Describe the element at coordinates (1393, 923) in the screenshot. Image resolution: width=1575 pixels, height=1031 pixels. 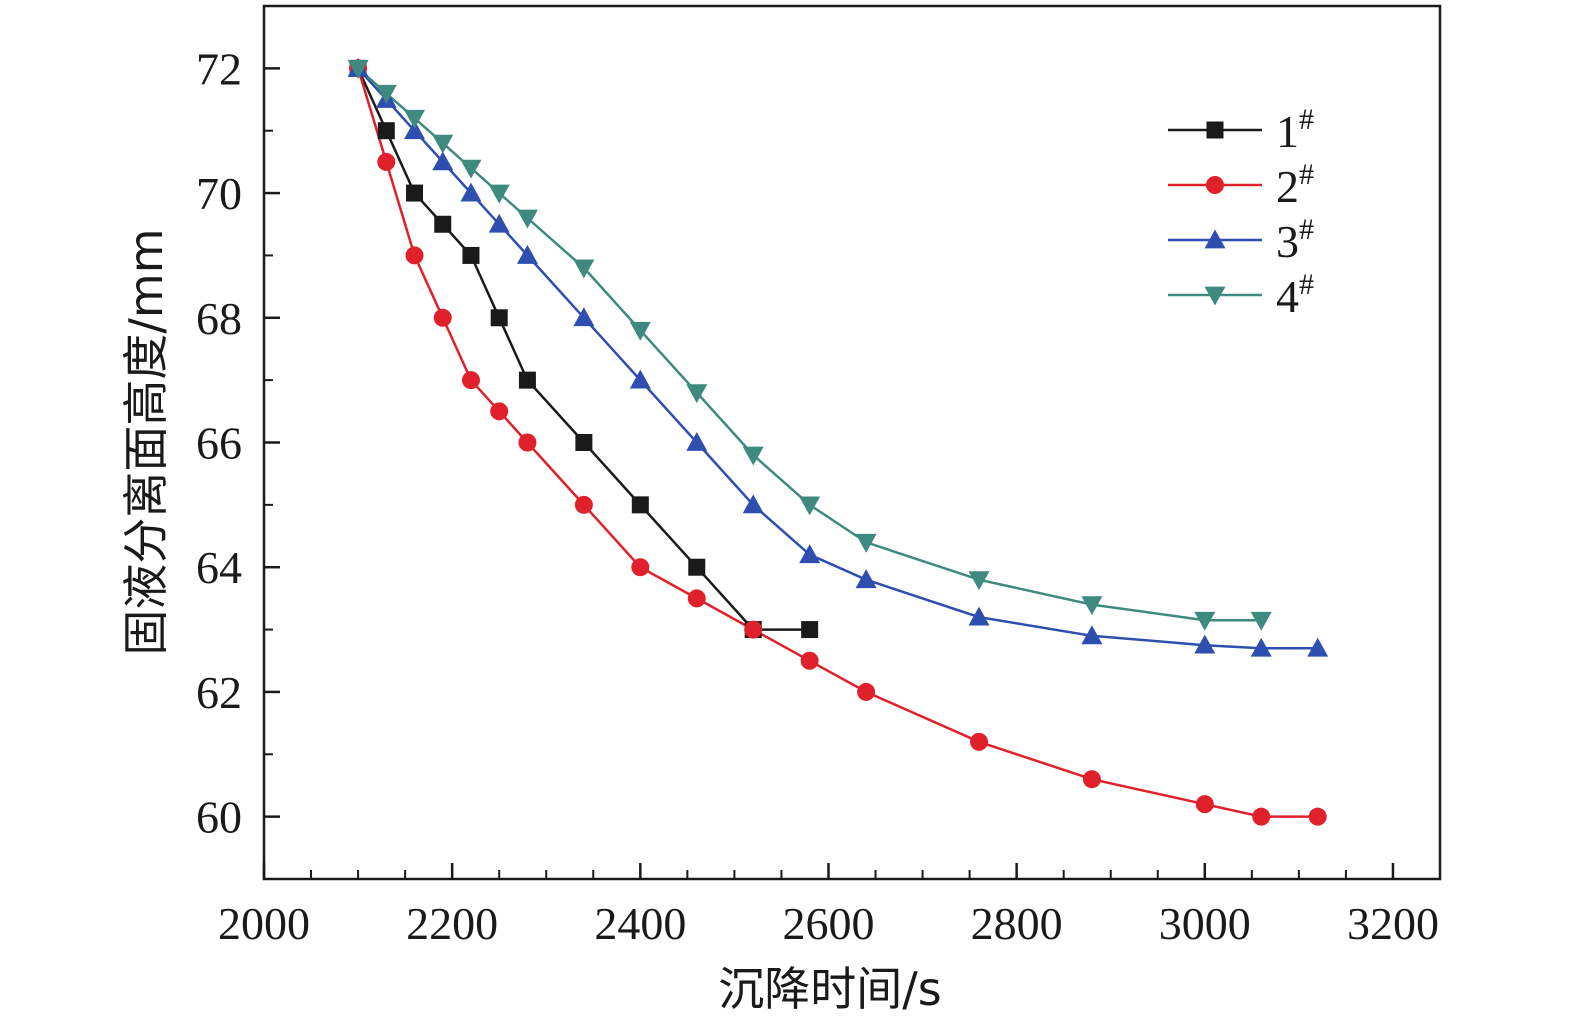
I see `x-tick-label: 3200` at that location.